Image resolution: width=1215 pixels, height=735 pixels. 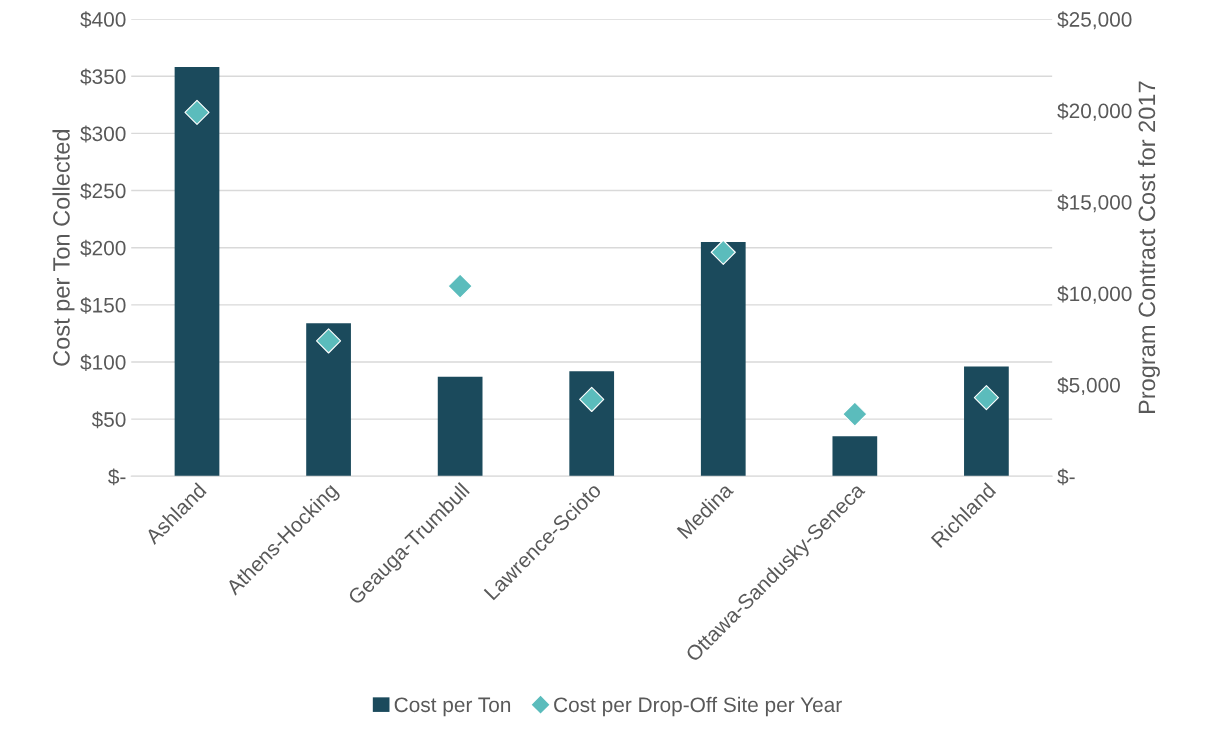 What do you see at coordinates (103, 191) in the screenshot?
I see `y-tick-label: $250` at bounding box center [103, 191].